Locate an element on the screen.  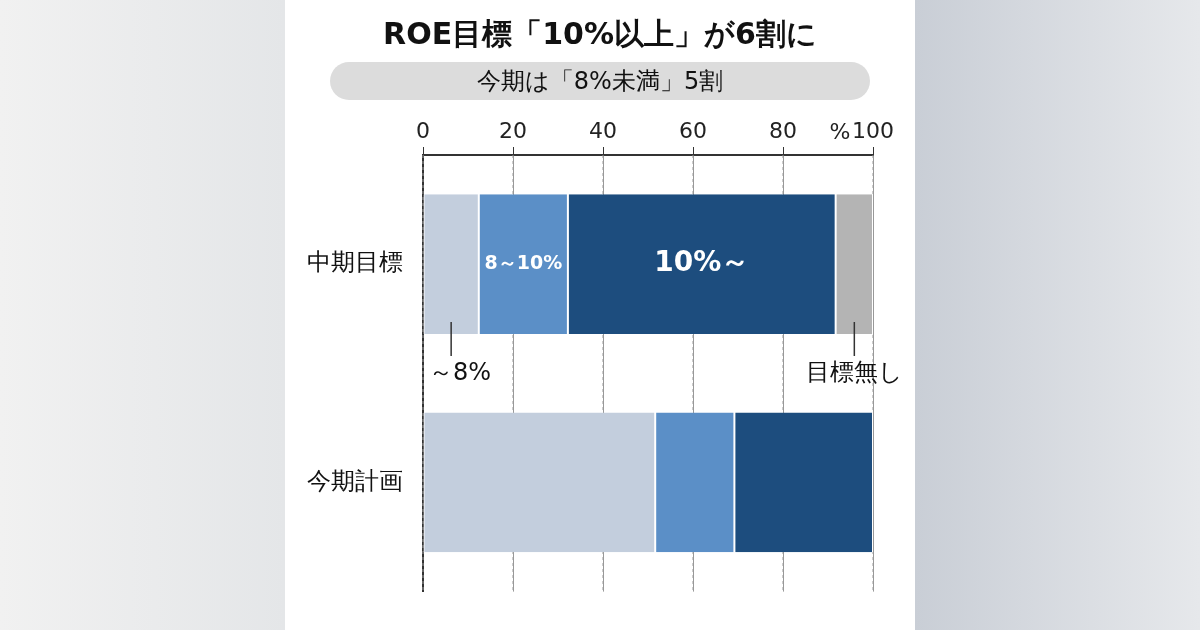
chart-subtitle: 今期は「8%未満」5割 is located at coordinates (600, 81).